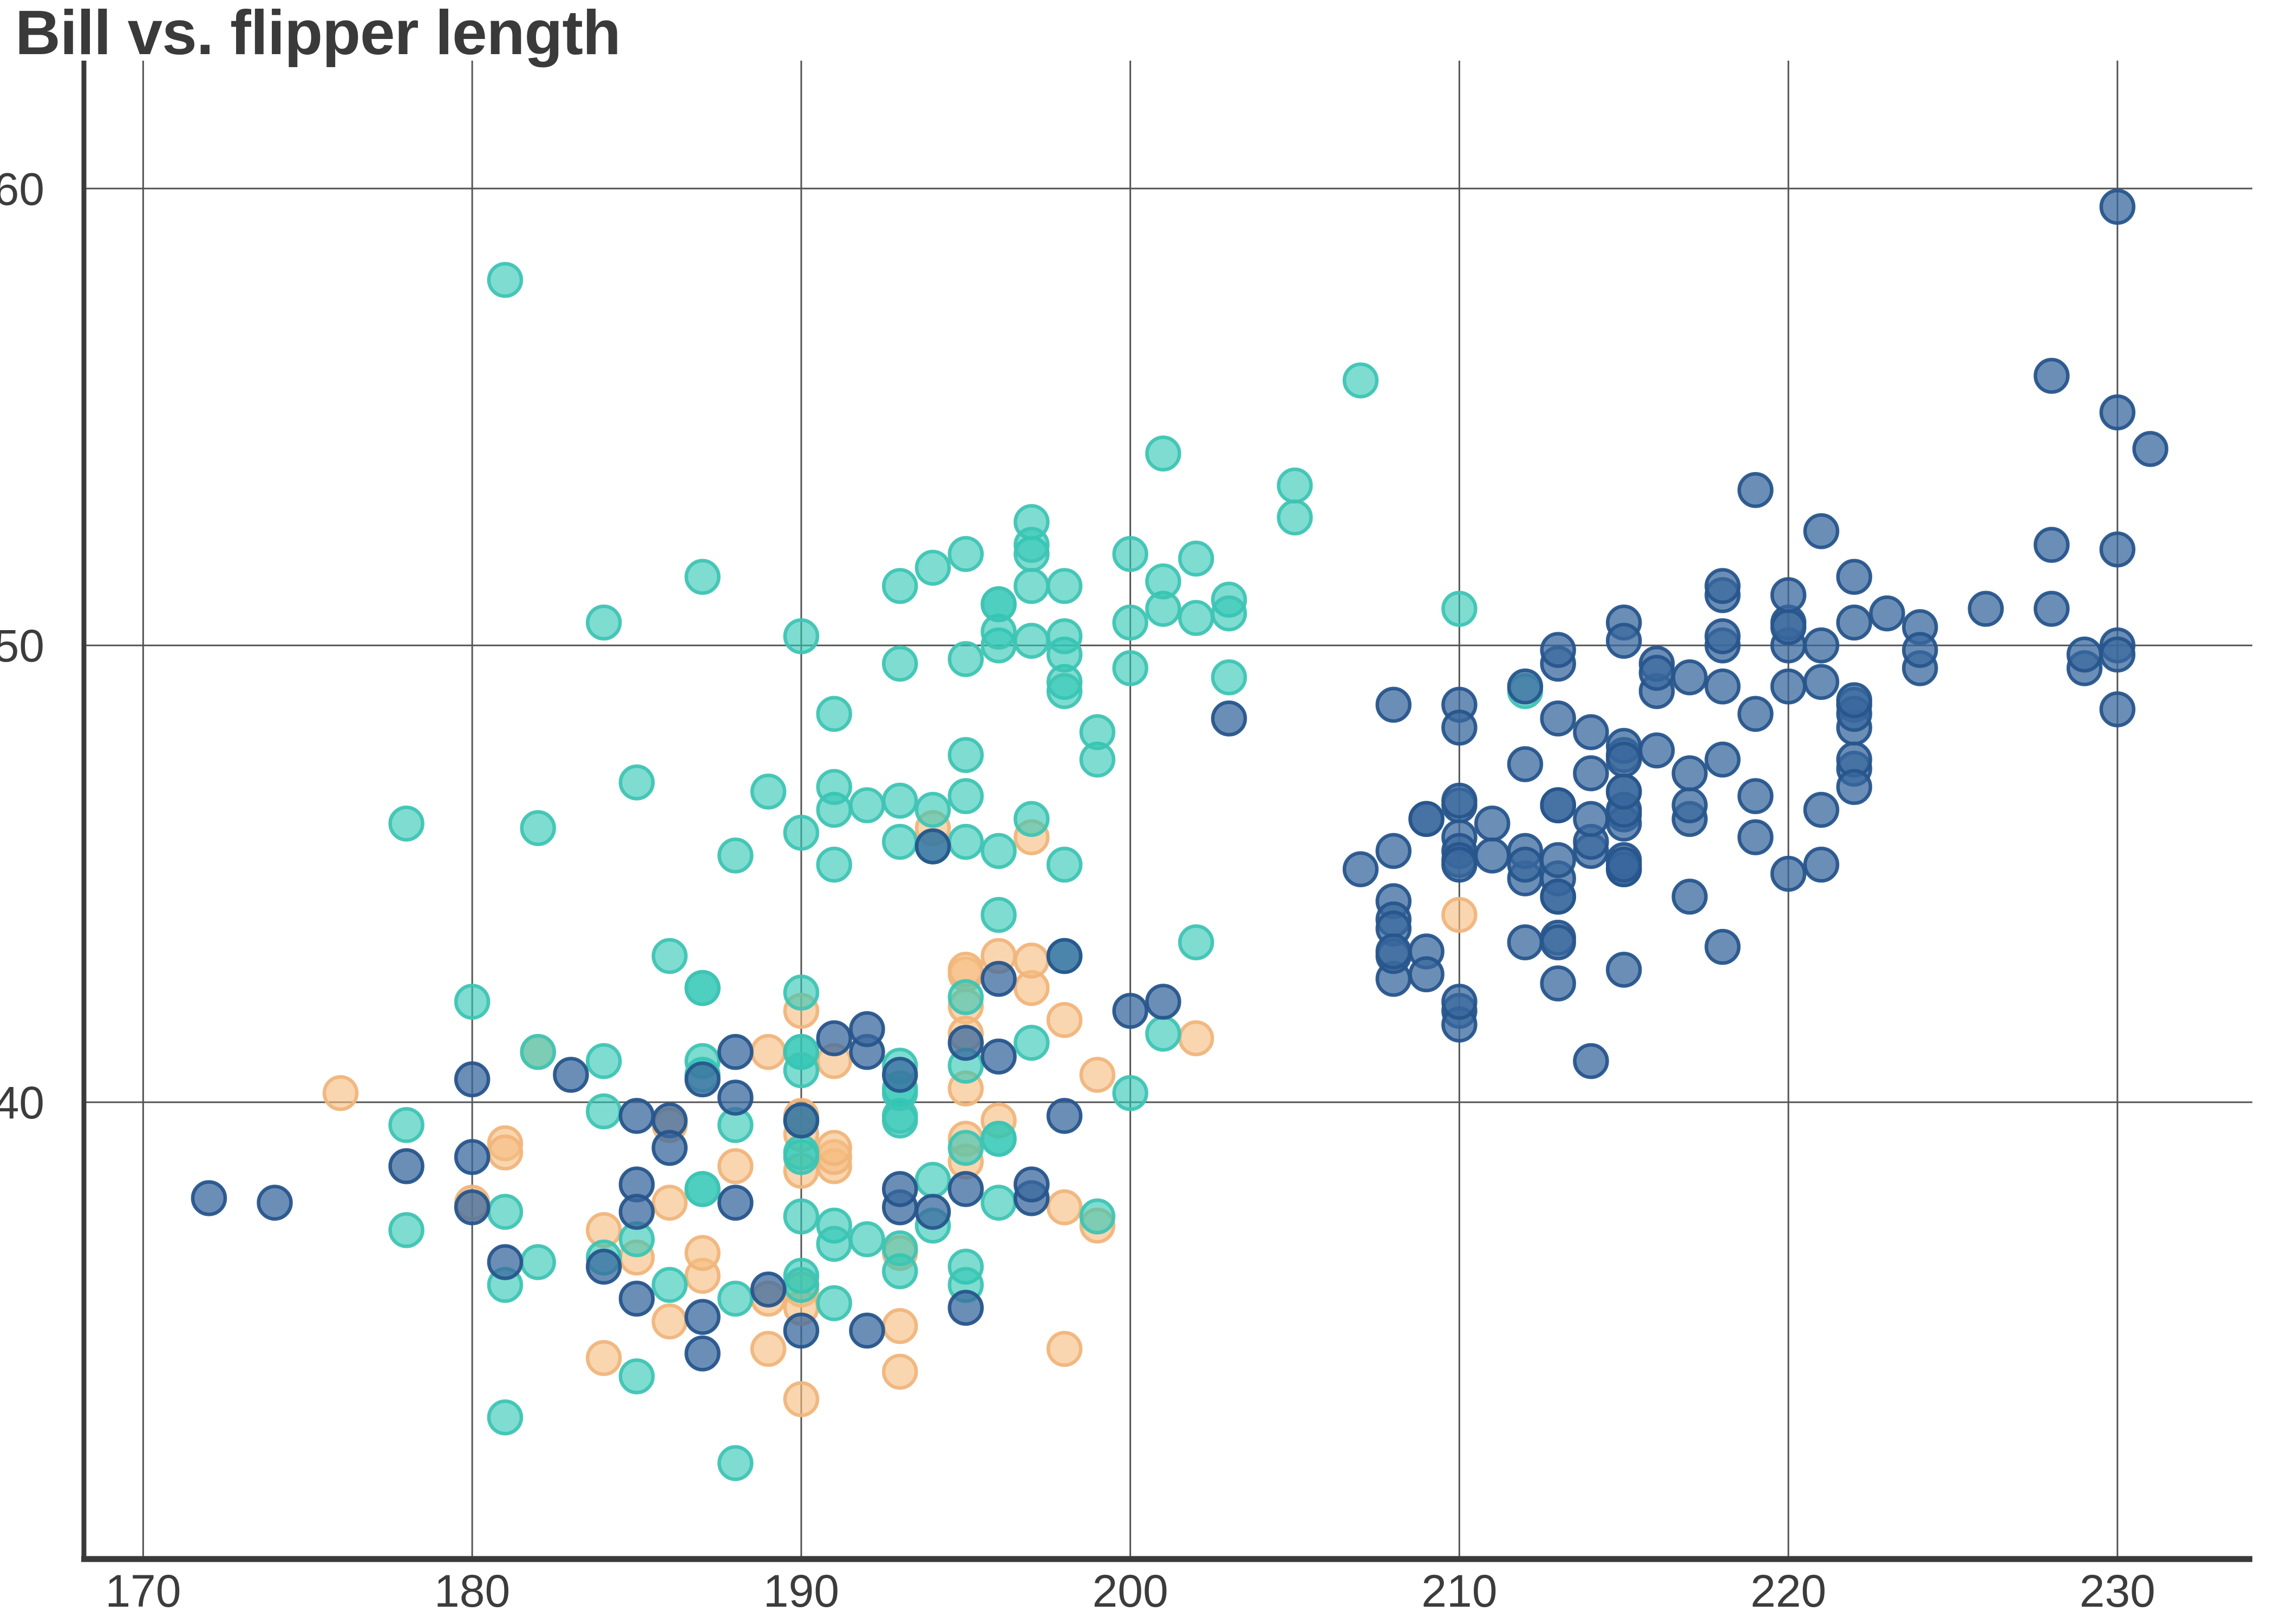 This screenshot has height=1624, width=2274. I want to click on x-tick-label-210: 210, so click(1459, 1591).